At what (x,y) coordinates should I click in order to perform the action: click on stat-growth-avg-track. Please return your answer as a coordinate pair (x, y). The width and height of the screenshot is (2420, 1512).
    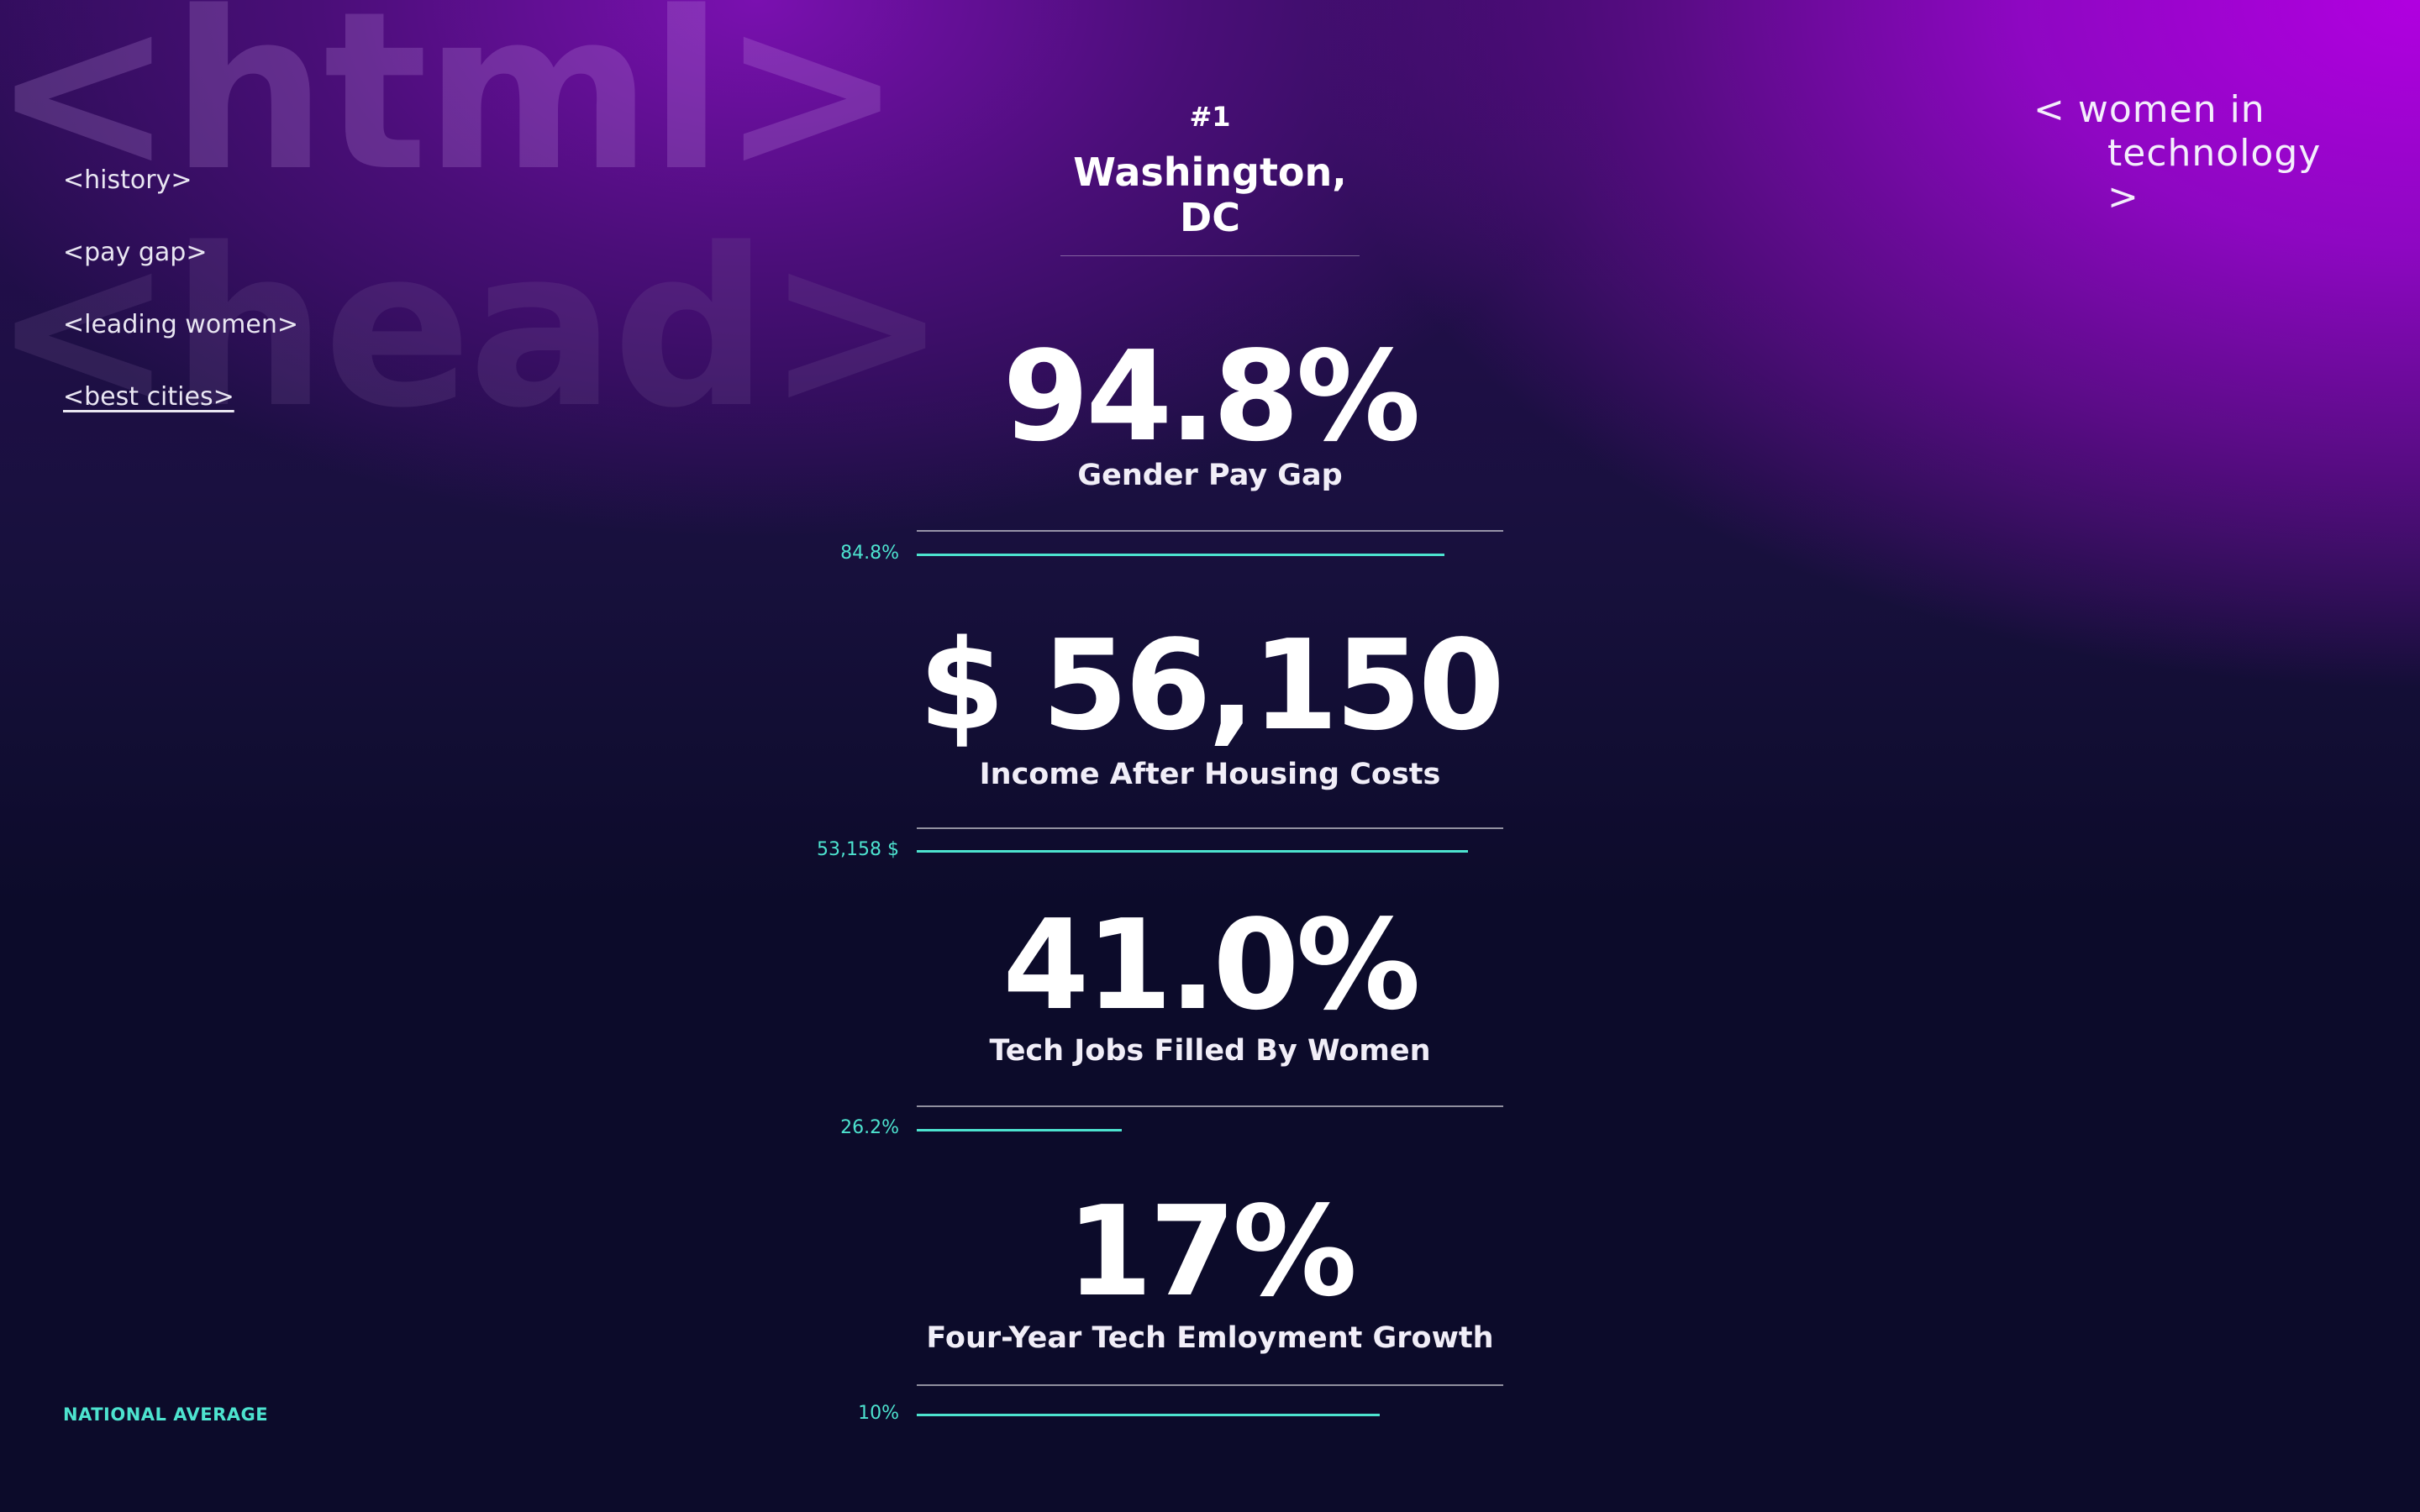
    Looking at the image, I should click on (1210, 1415).